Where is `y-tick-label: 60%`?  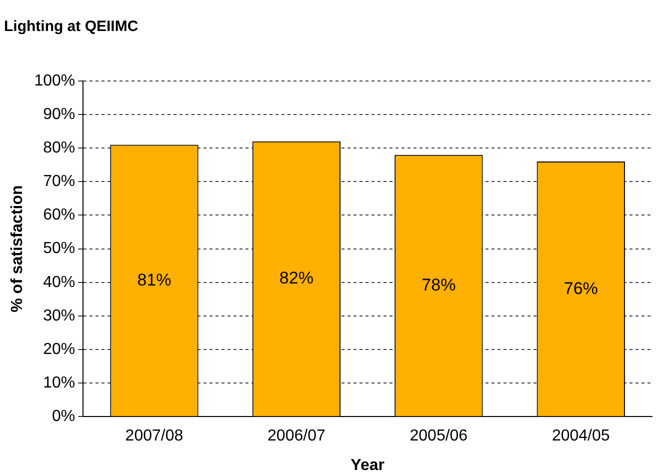
y-tick-label: 60% is located at coordinates (59, 215).